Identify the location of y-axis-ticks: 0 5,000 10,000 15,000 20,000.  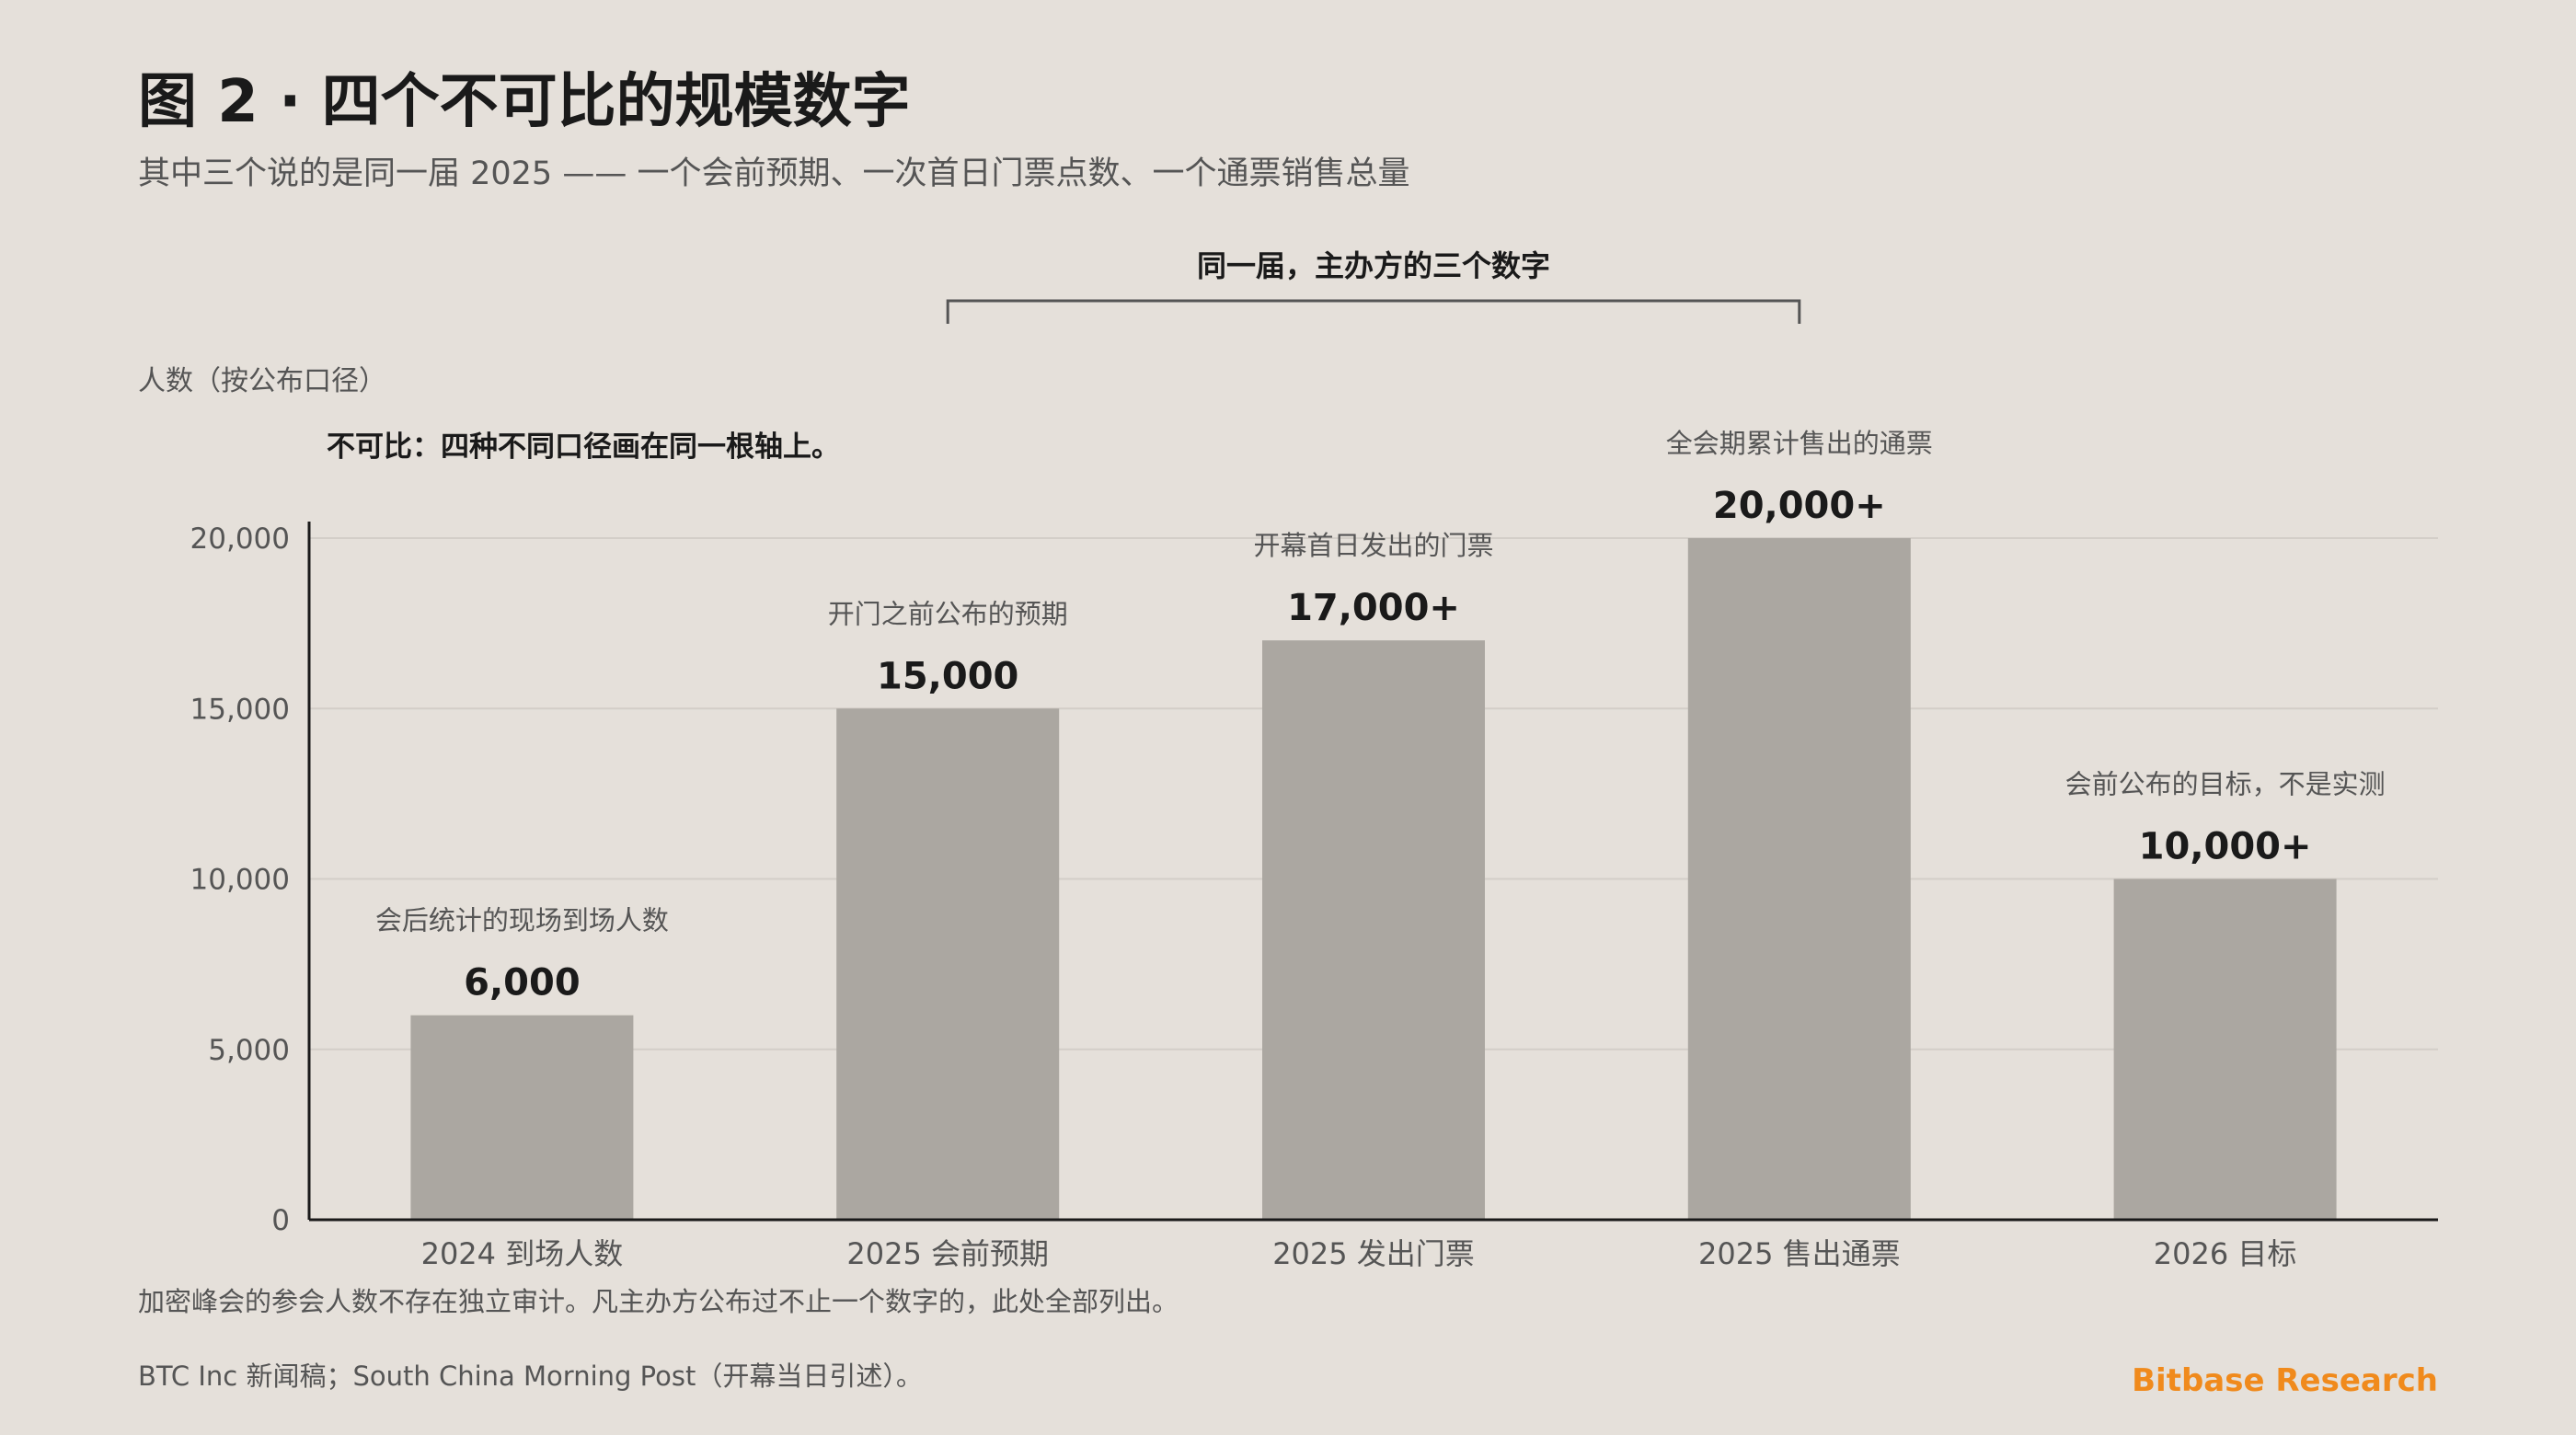
(240, 879).